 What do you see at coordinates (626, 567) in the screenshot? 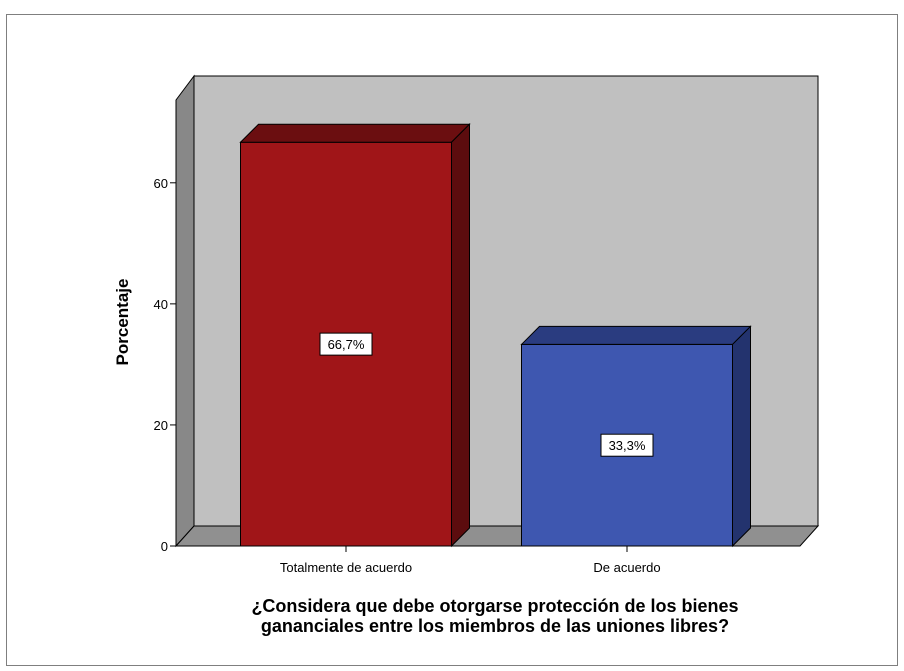
I see `x-tick-label: De acuerdo` at bounding box center [626, 567].